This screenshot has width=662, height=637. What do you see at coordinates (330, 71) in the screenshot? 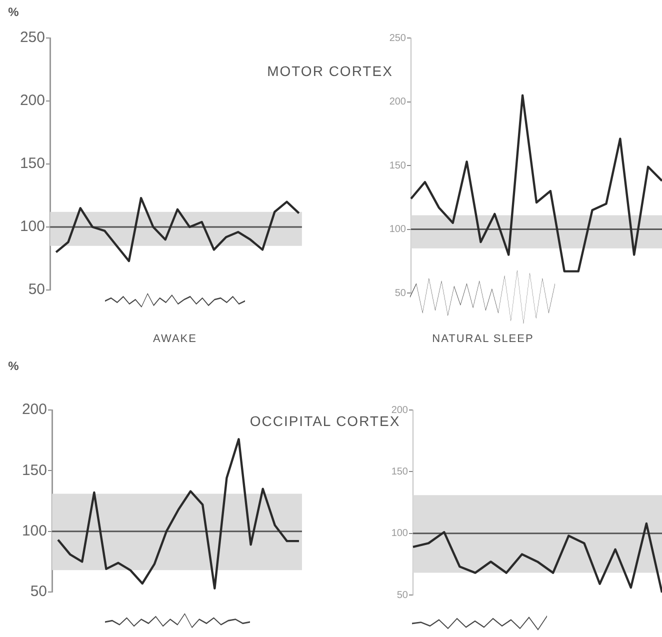
I see `text: MOTOR CORTEX` at bounding box center [330, 71].